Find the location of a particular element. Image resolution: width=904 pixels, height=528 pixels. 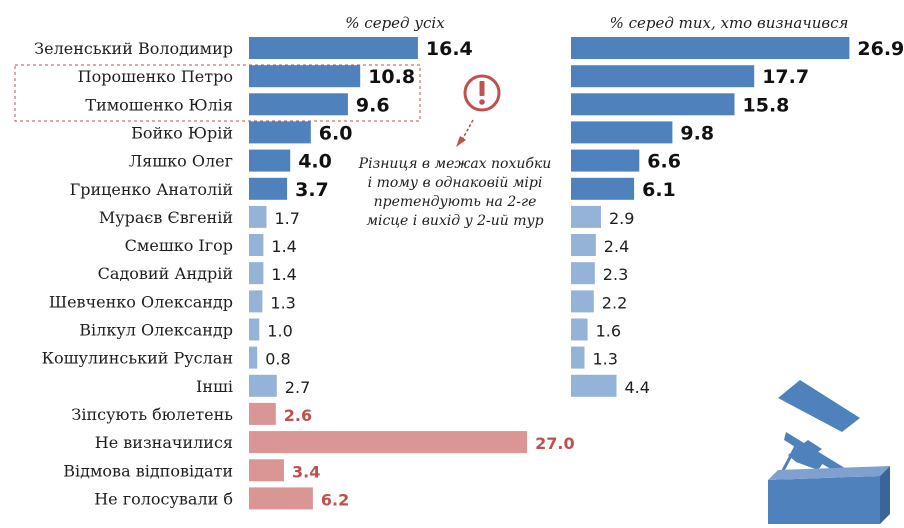

data-label-series1: 1.7 is located at coordinates (287, 218).